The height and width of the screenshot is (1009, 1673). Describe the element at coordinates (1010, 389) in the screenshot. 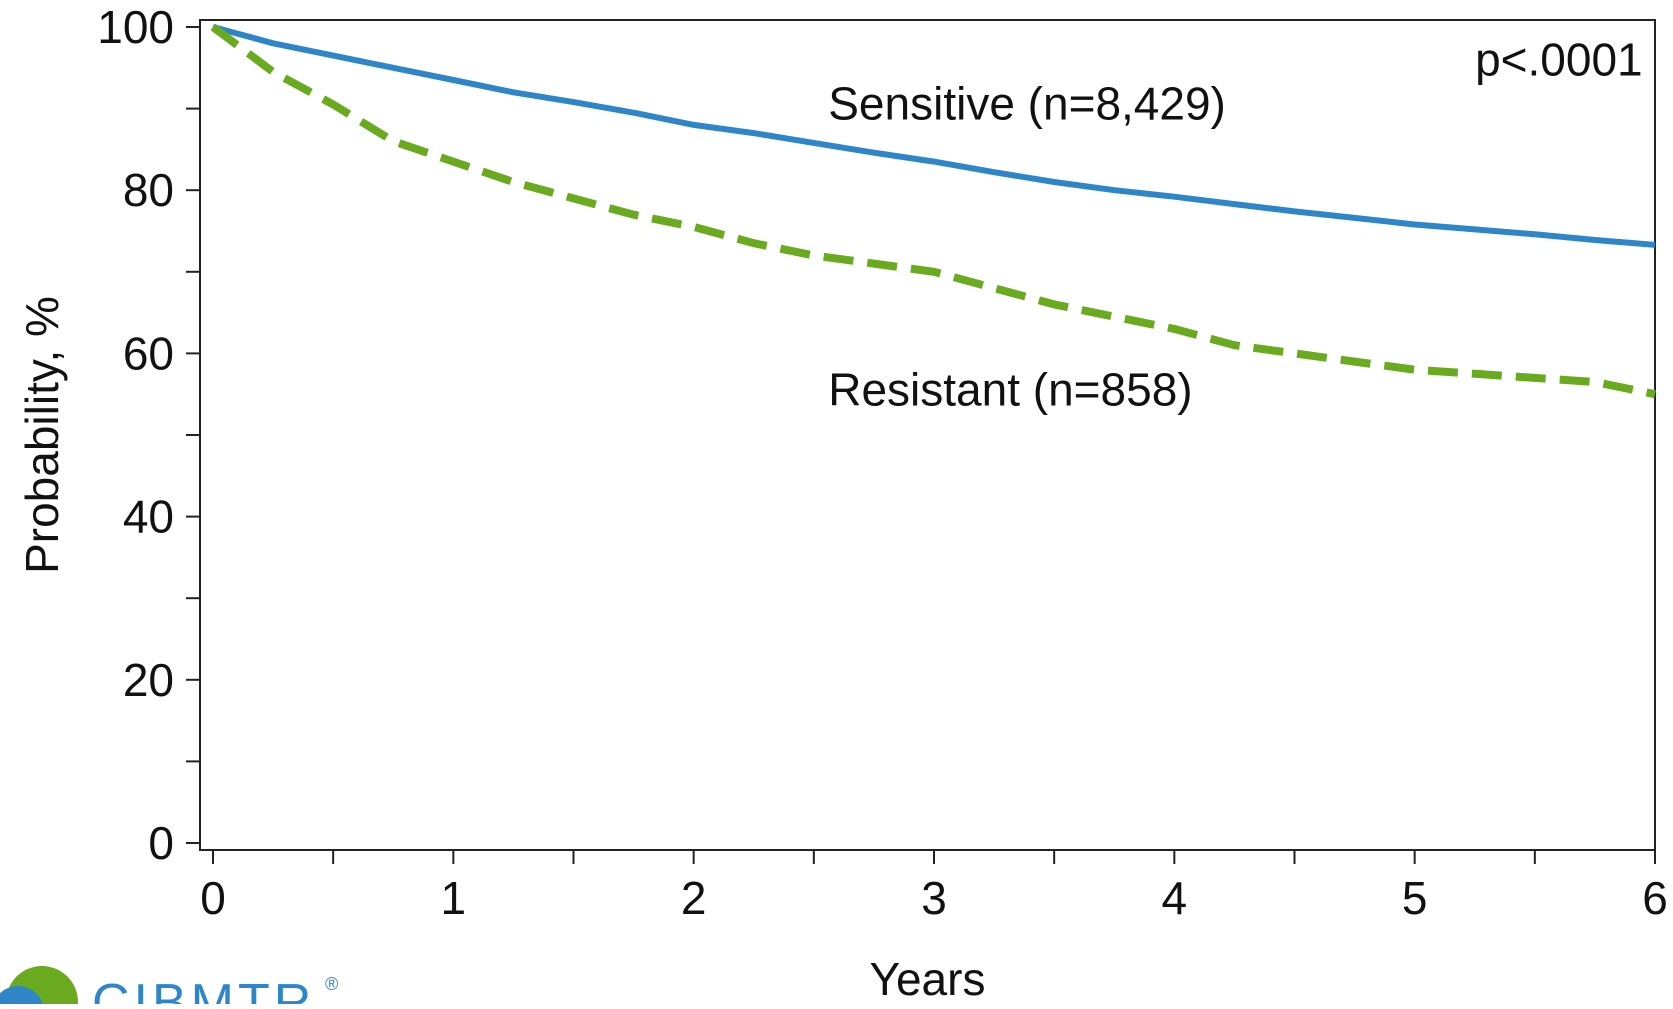

I see `series-label-1: Resistant (n=858)` at that location.